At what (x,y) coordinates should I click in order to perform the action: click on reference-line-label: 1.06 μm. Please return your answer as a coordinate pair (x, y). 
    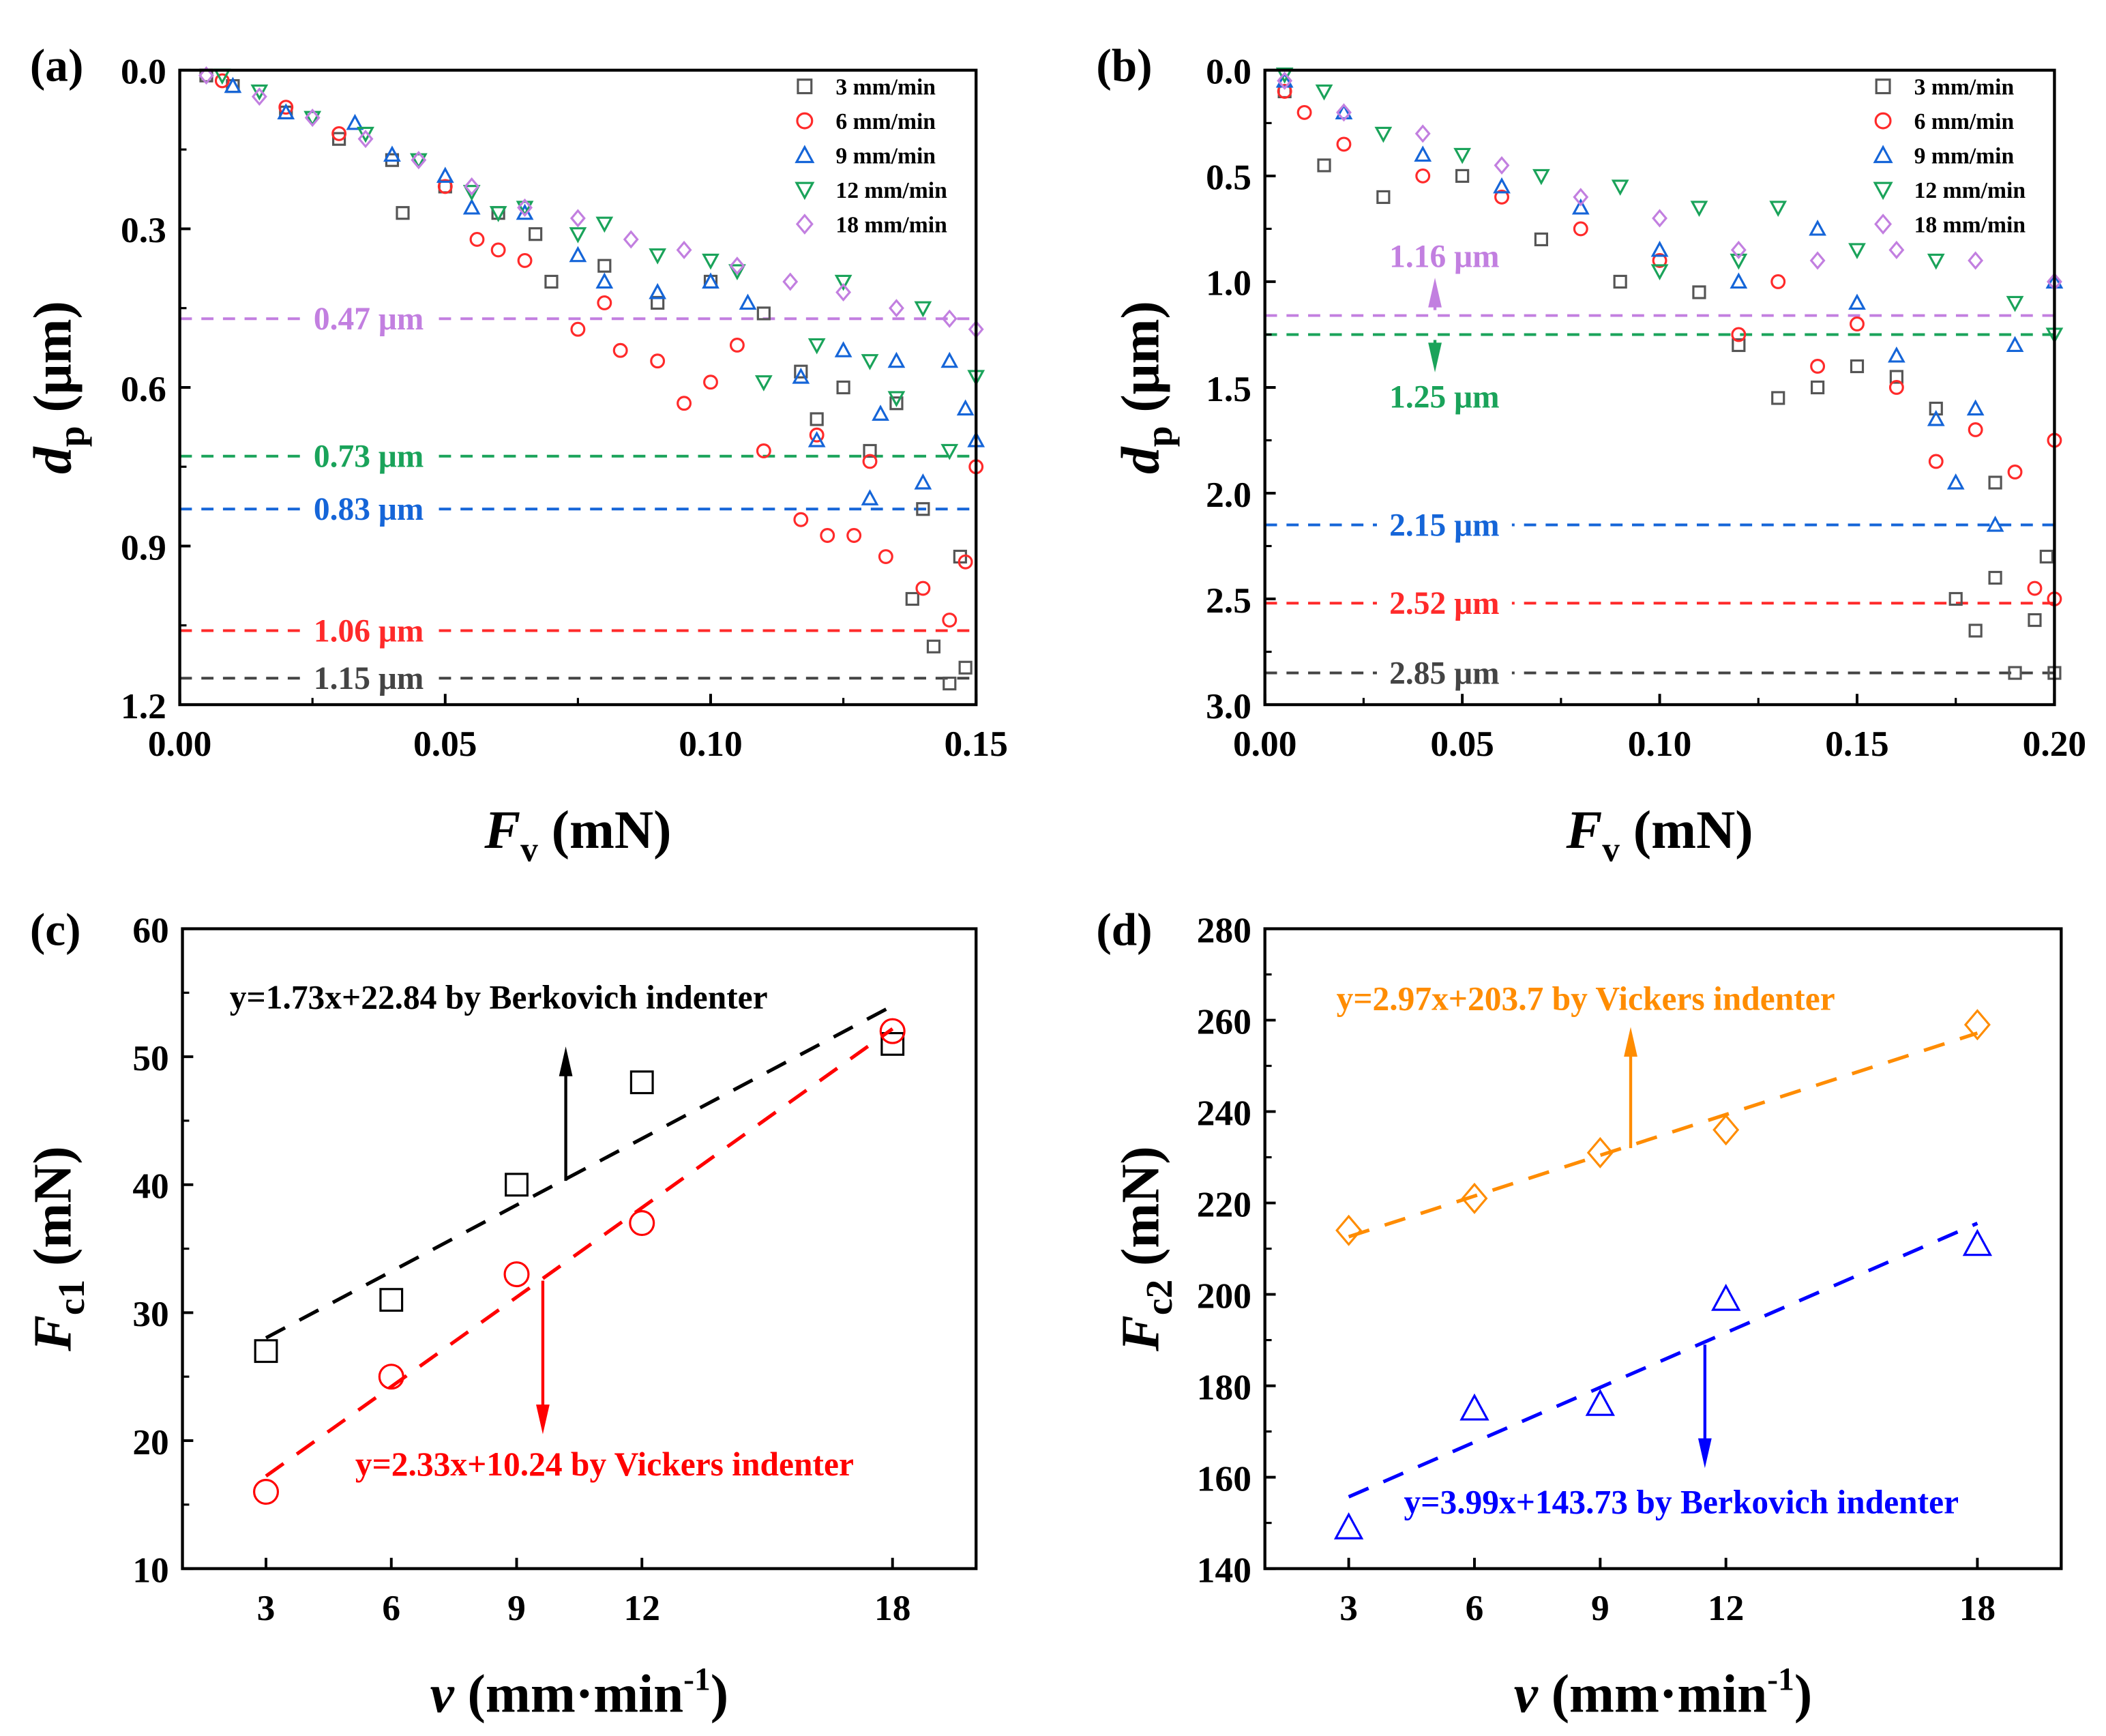
    Looking at the image, I should click on (369, 631).